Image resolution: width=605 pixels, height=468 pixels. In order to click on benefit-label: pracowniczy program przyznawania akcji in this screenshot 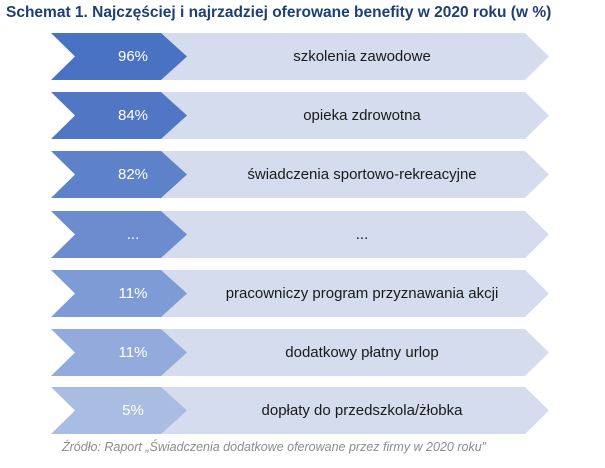, I will do `click(355, 293)`.